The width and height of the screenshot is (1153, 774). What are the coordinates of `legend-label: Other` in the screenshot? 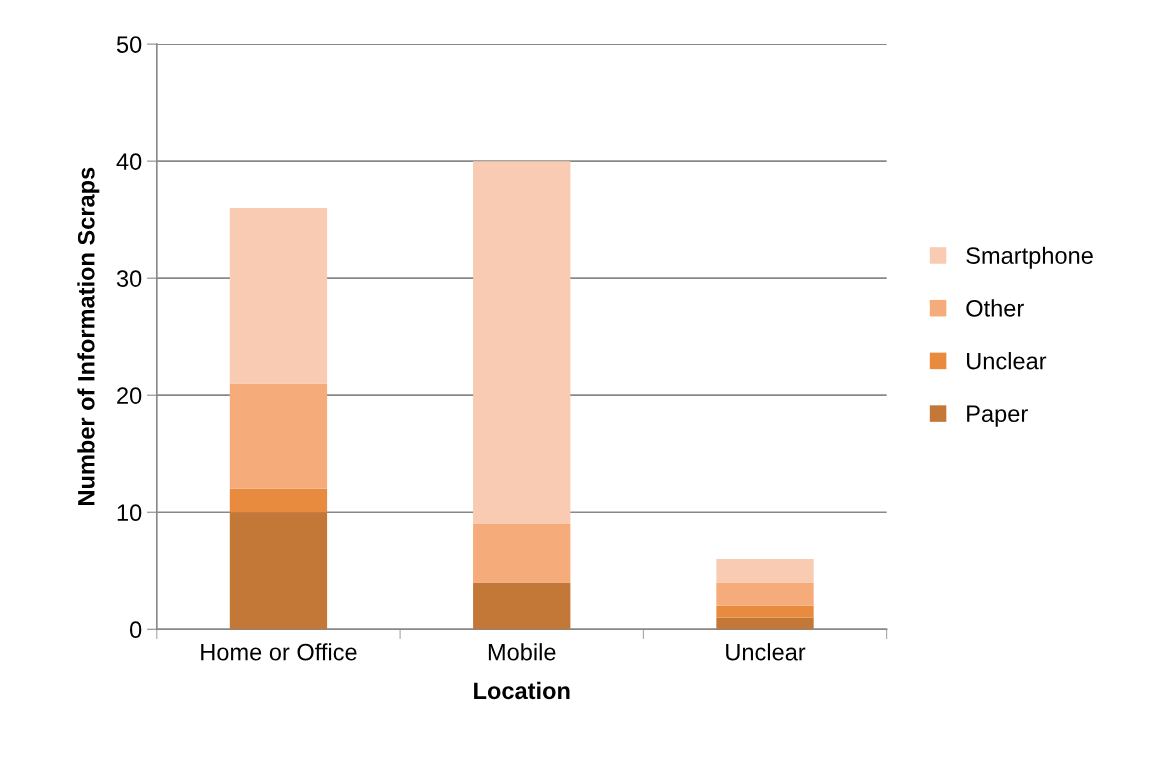 It's located at (995, 308).